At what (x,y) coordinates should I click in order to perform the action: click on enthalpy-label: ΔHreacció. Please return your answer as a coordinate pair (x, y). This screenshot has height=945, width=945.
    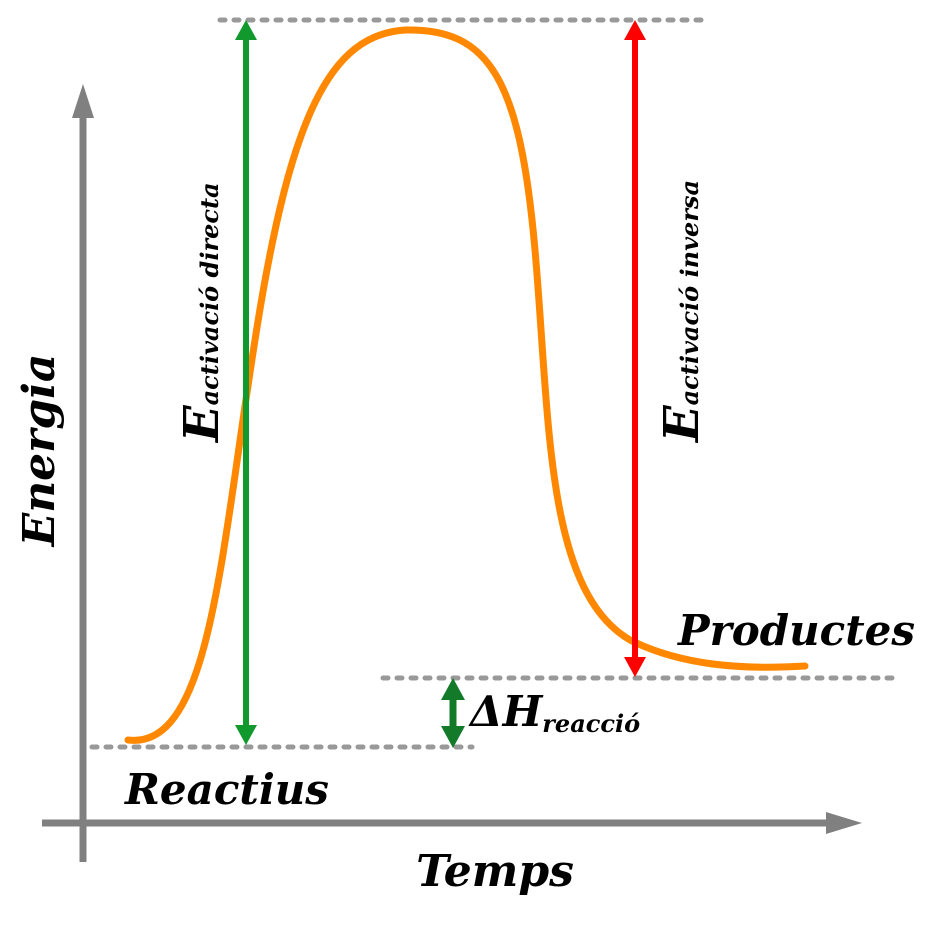
    Looking at the image, I should click on (554, 712).